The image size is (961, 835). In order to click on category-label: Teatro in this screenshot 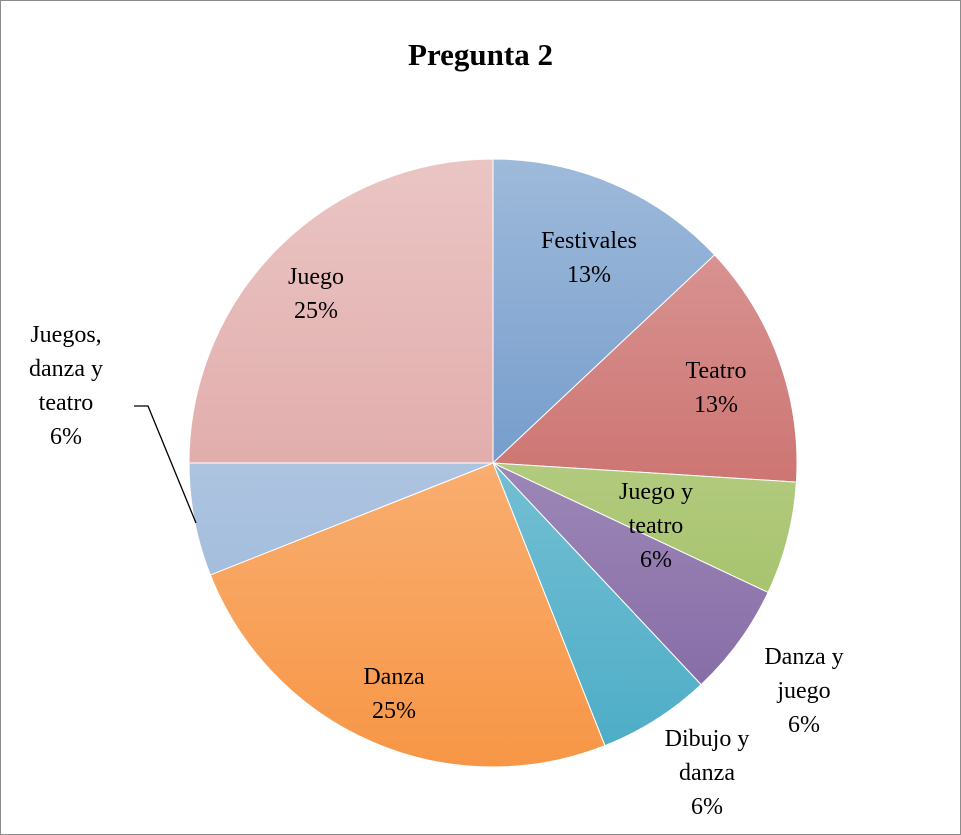, I will do `click(716, 371)`.